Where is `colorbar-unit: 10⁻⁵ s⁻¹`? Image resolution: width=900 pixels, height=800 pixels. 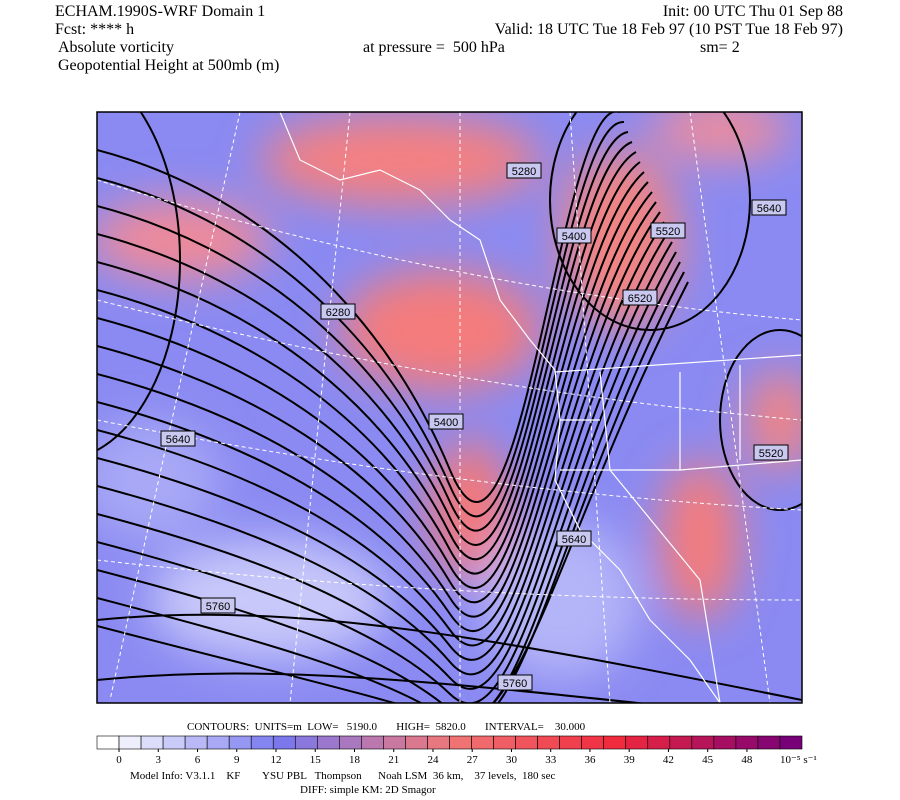
colorbar-unit: 10⁻⁵ s⁻¹ is located at coordinates (798, 760).